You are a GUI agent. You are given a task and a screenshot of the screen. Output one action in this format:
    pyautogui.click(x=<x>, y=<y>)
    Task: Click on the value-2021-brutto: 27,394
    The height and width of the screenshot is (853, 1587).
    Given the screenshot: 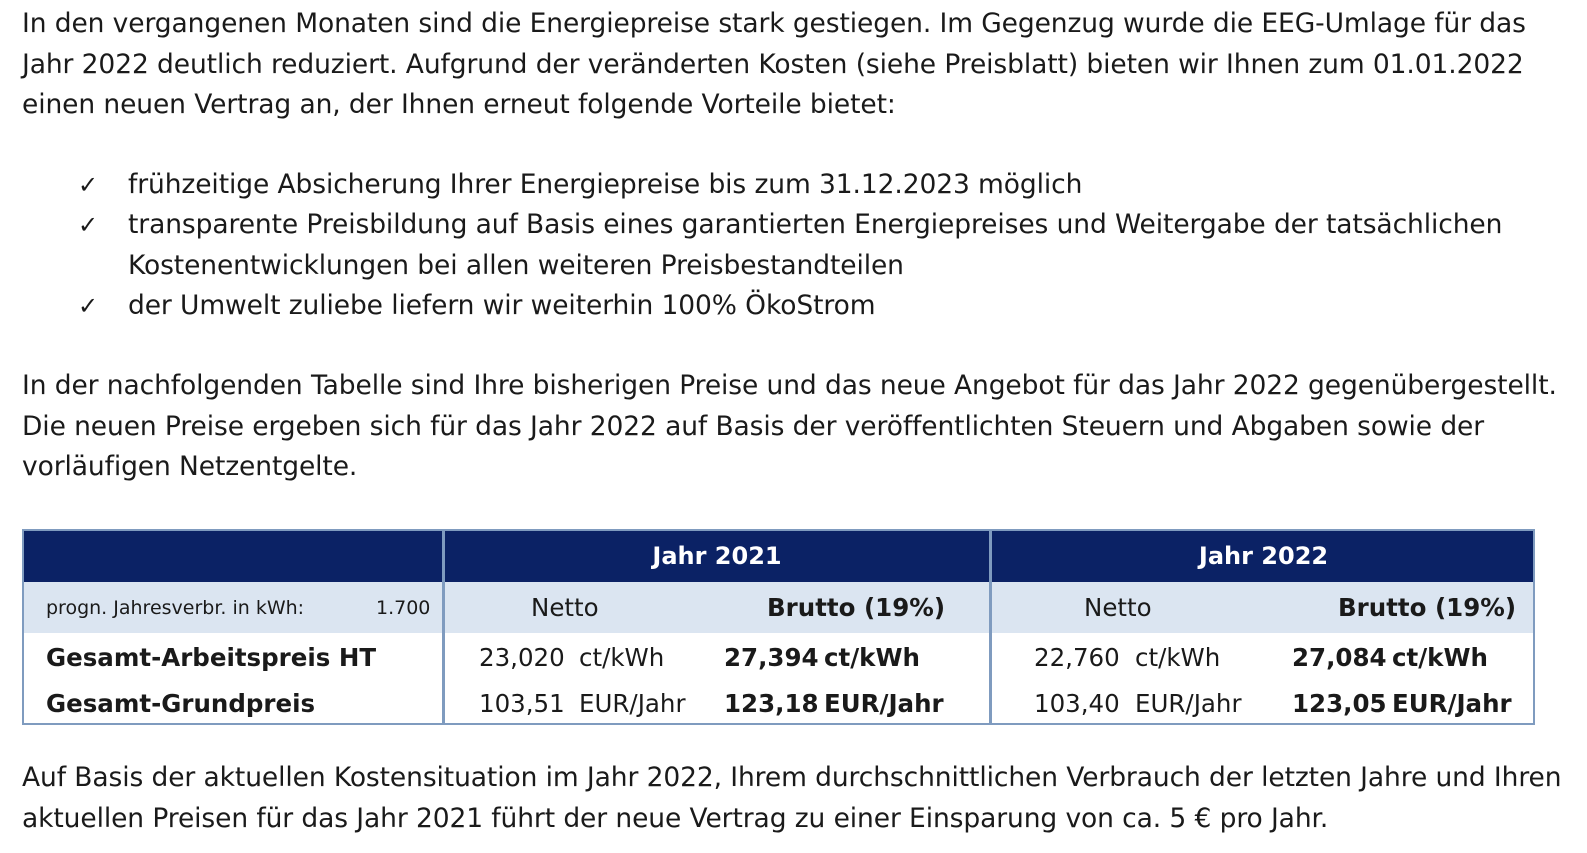 What is the action you would take?
    pyautogui.click(x=771, y=657)
    